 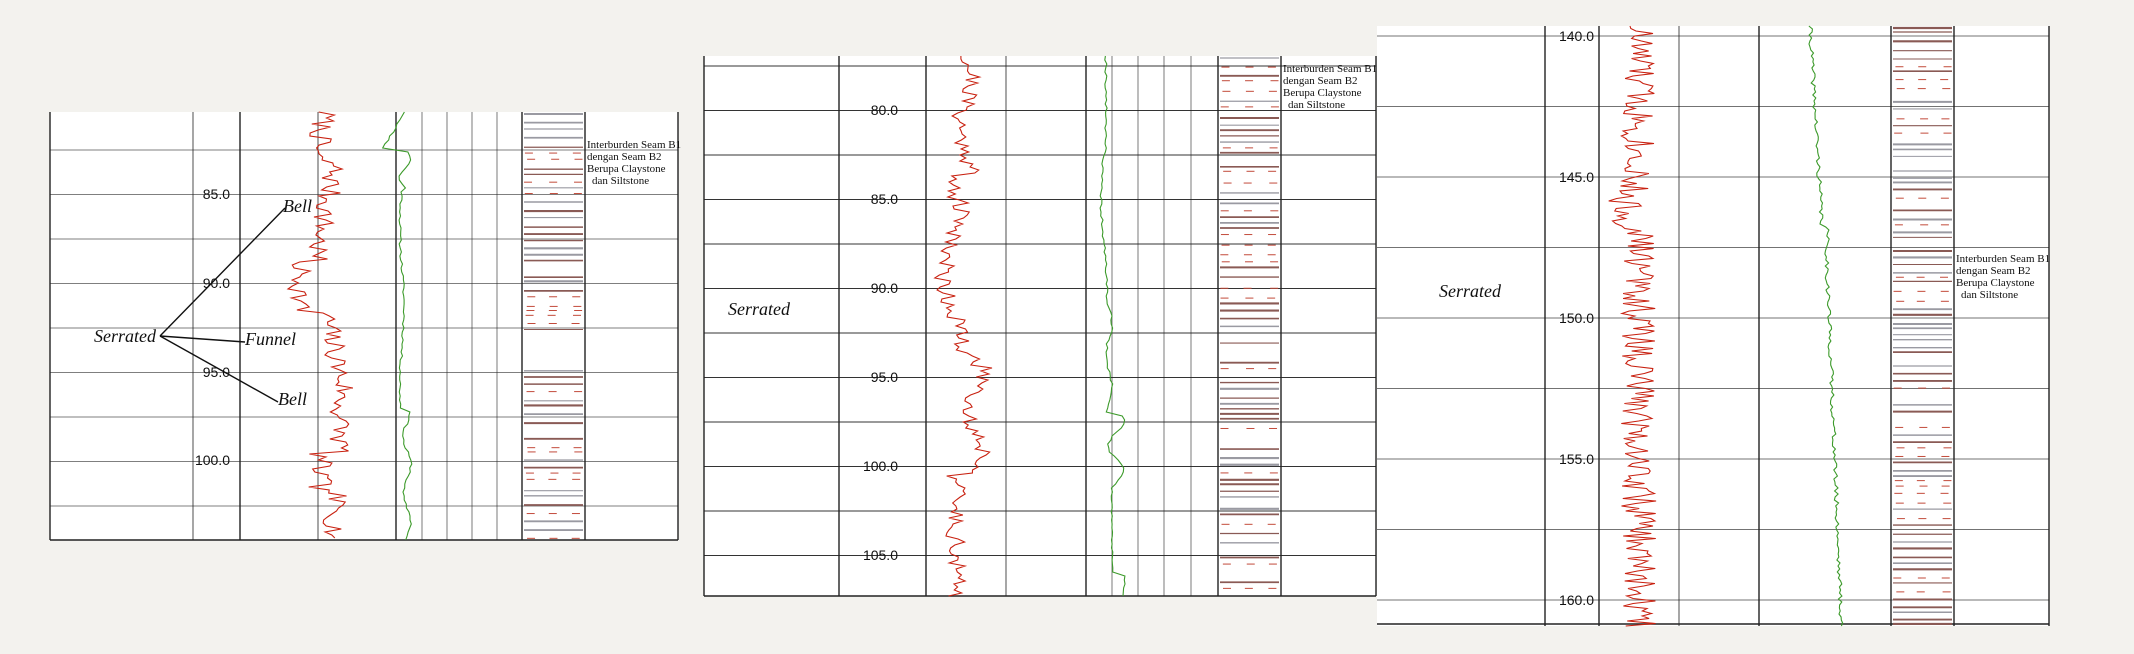 What do you see at coordinates (222, 305) in the screenshot?
I see `annotation-lines` at bounding box center [222, 305].